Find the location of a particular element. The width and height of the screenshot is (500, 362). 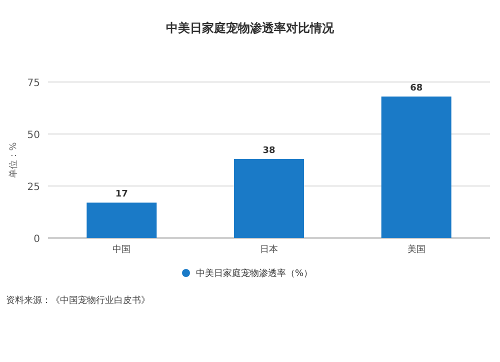

y-tick-label: 50 is located at coordinates (33, 135).